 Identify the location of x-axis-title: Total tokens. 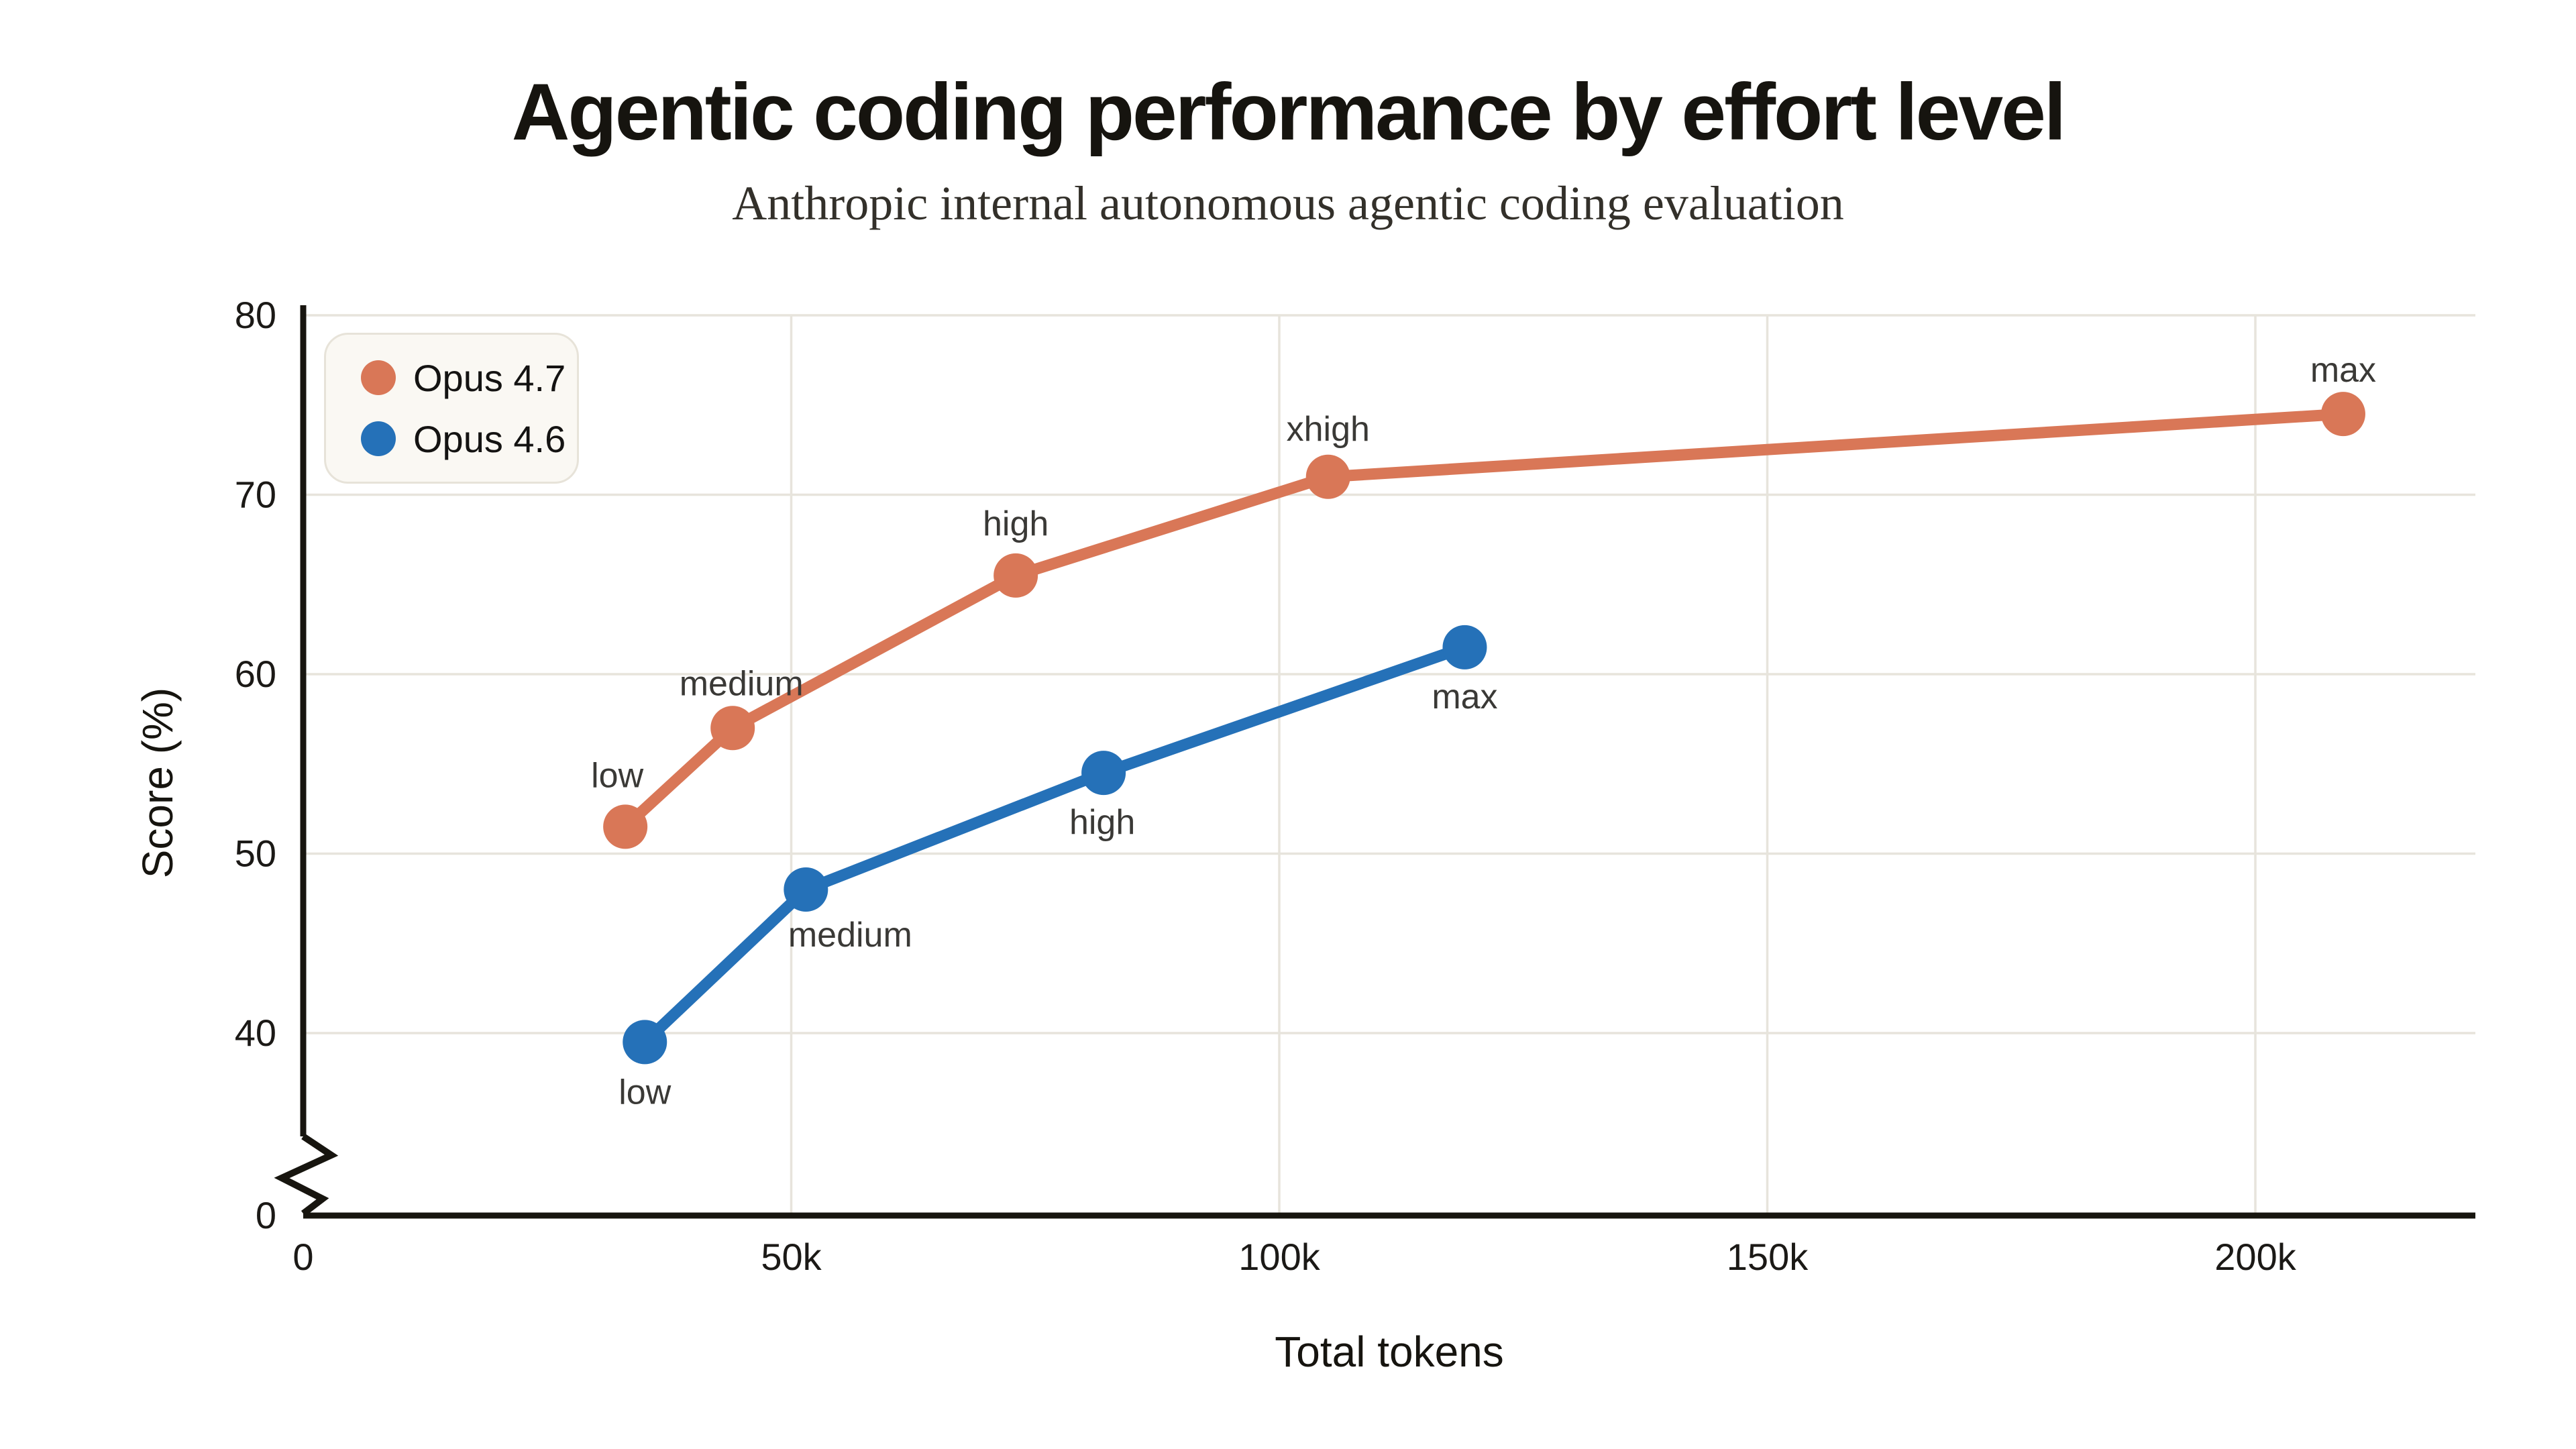
(1389, 1352).